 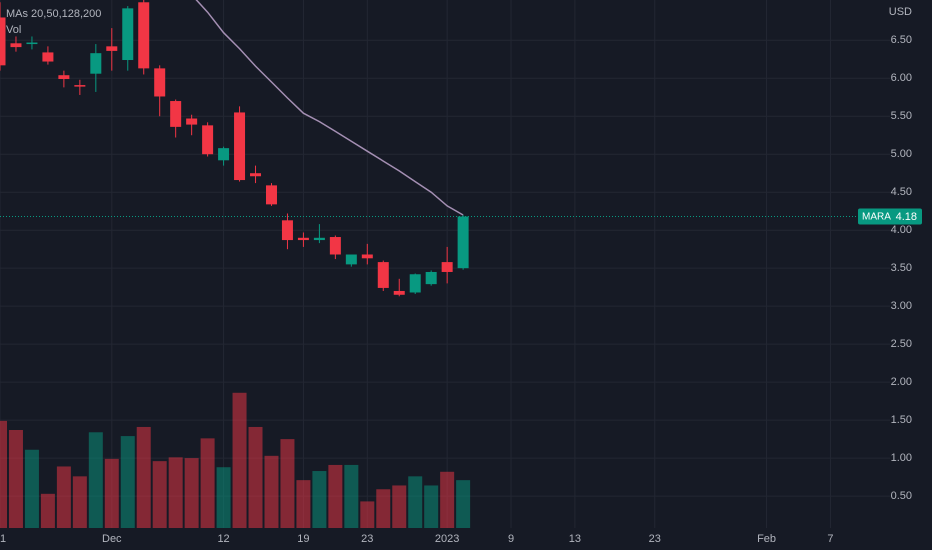 I want to click on last-price: 4.18, so click(x=906, y=217).